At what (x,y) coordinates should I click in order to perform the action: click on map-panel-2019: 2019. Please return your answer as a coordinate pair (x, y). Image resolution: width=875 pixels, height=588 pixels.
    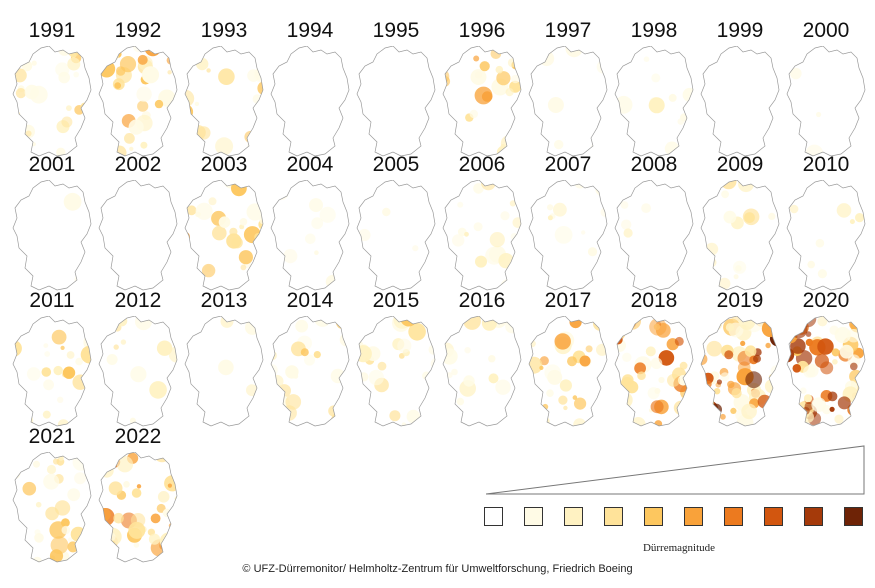
    Looking at the image, I should click on (740, 360).